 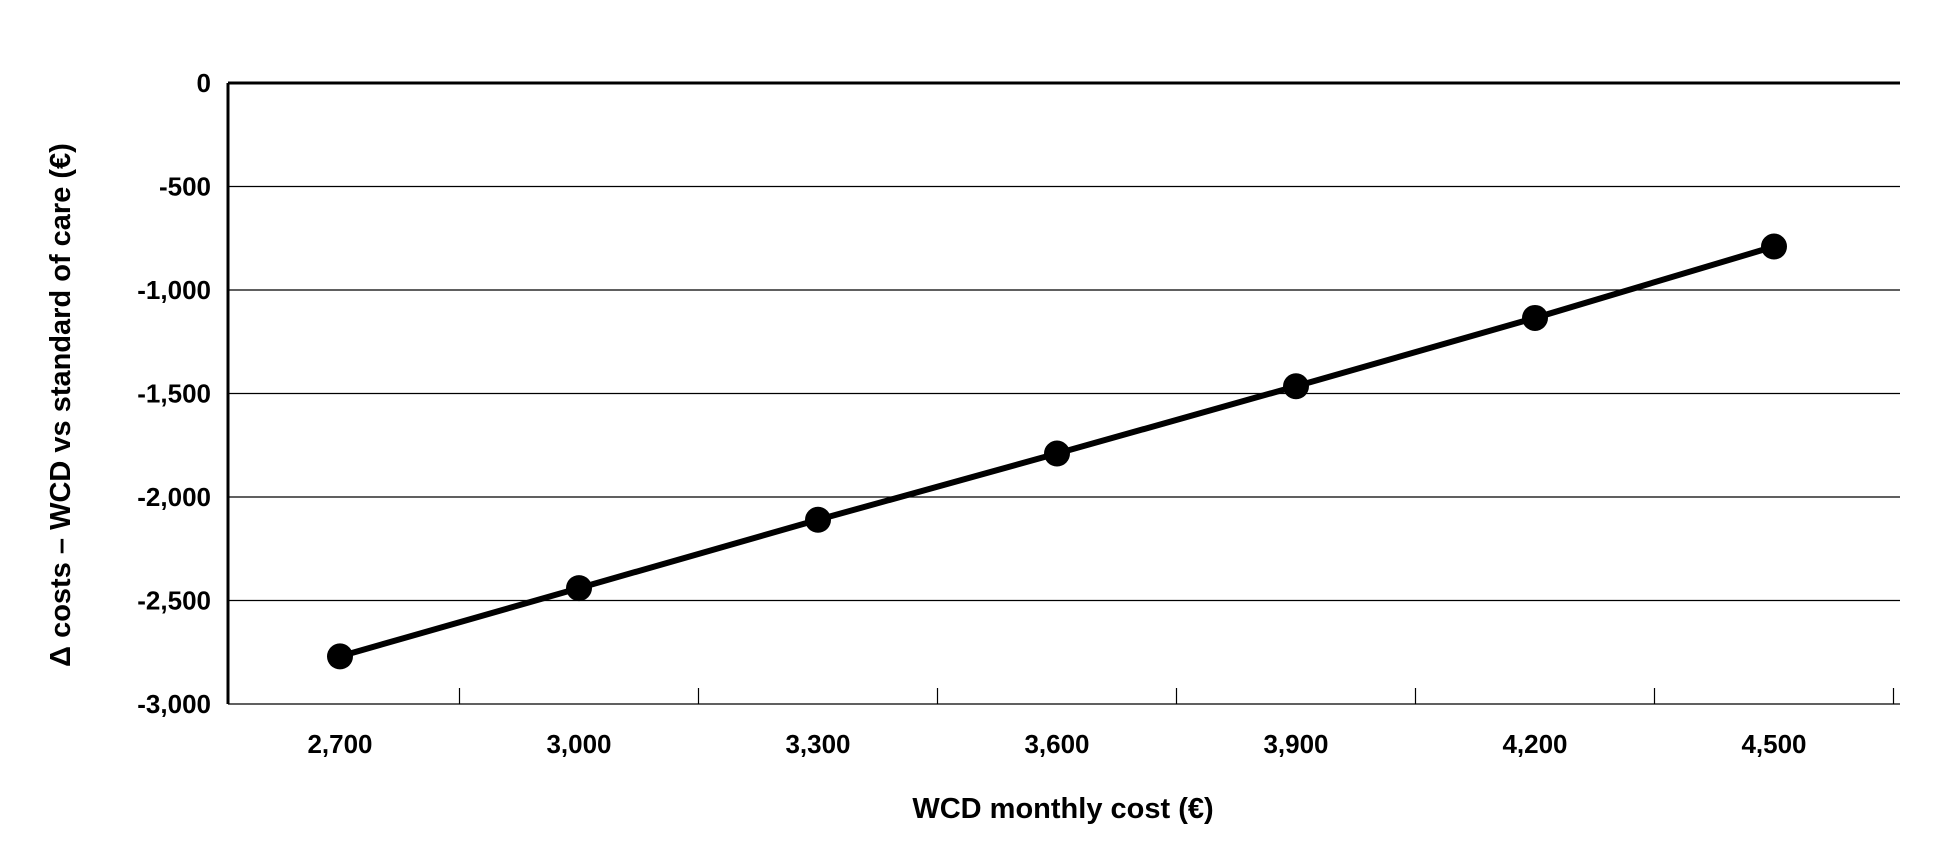 I want to click on y-tick-label: -3,000, so click(x=174, y=704).